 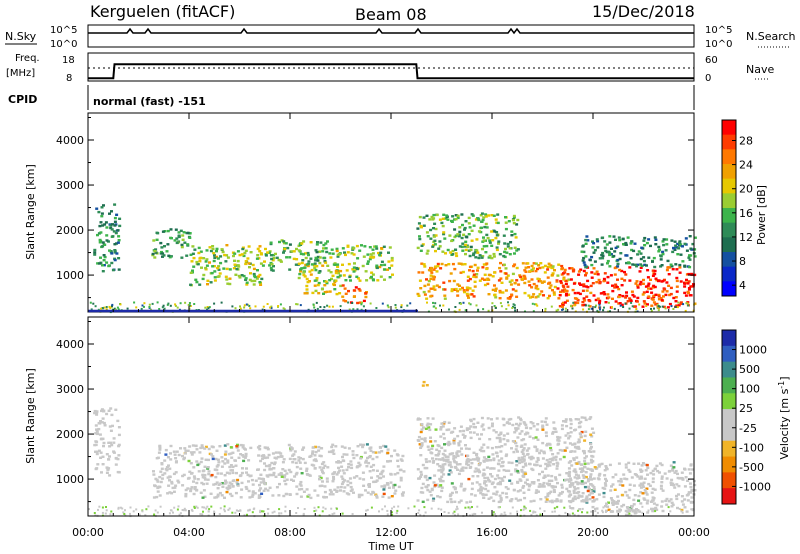 I want to click on x-tick-label: 08:00, so click(x=290, y=532).